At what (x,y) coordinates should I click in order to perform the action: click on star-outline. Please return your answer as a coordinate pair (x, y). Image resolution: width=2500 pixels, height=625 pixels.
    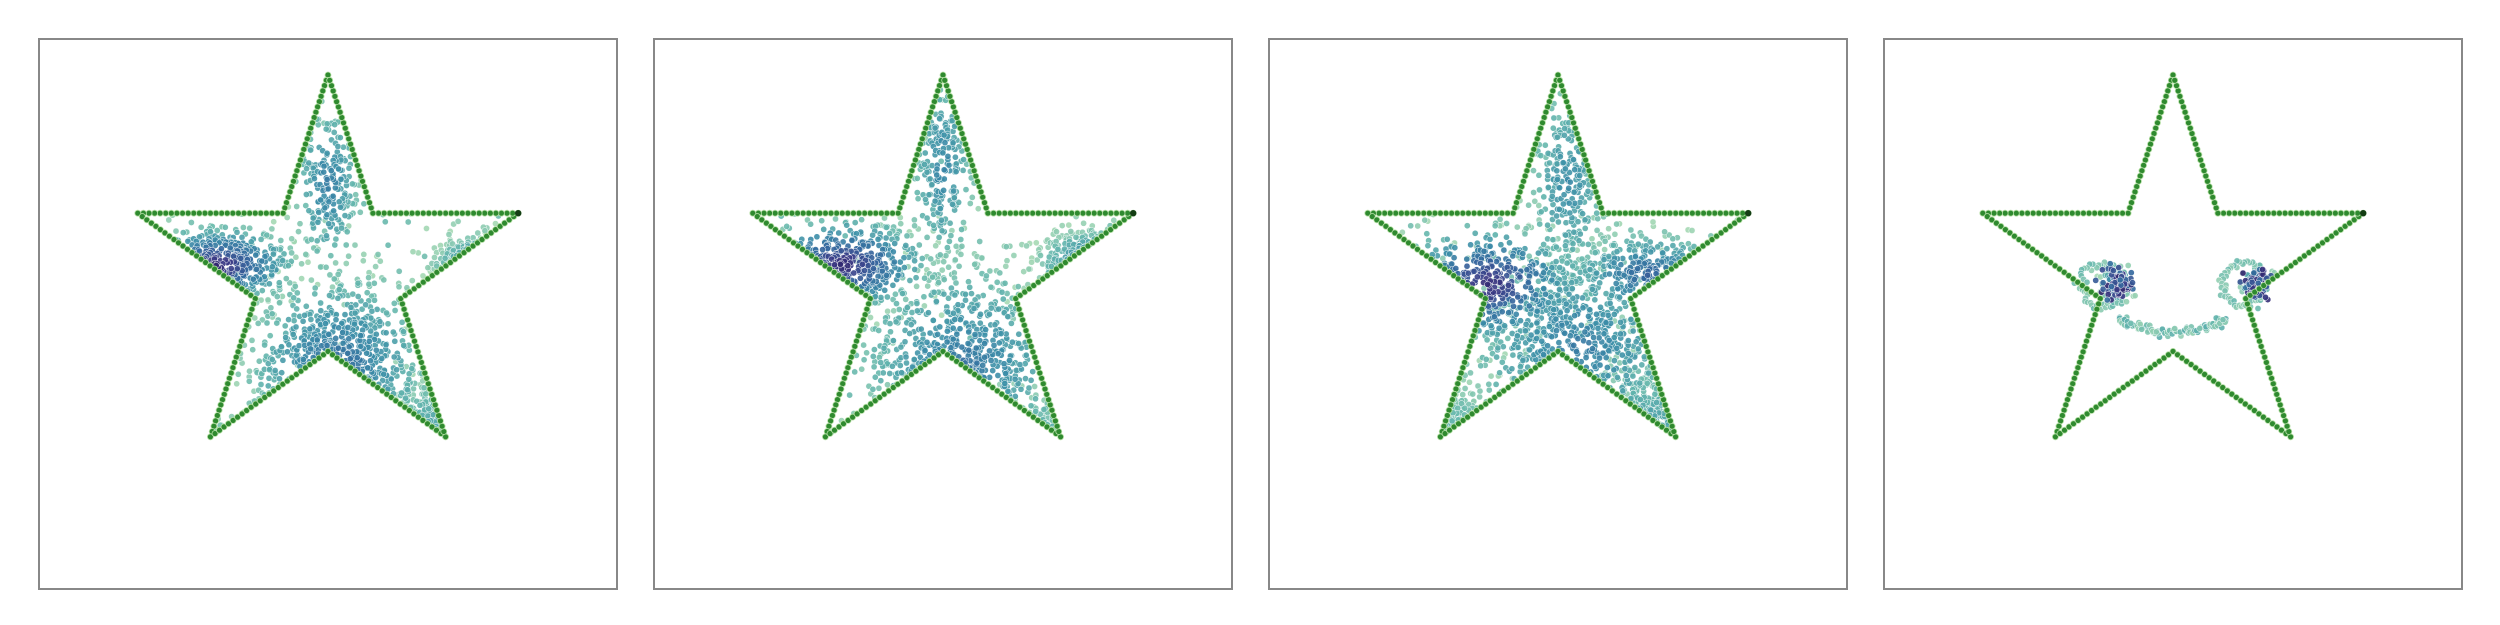
    Looking at the image, I should click on (943, 256).